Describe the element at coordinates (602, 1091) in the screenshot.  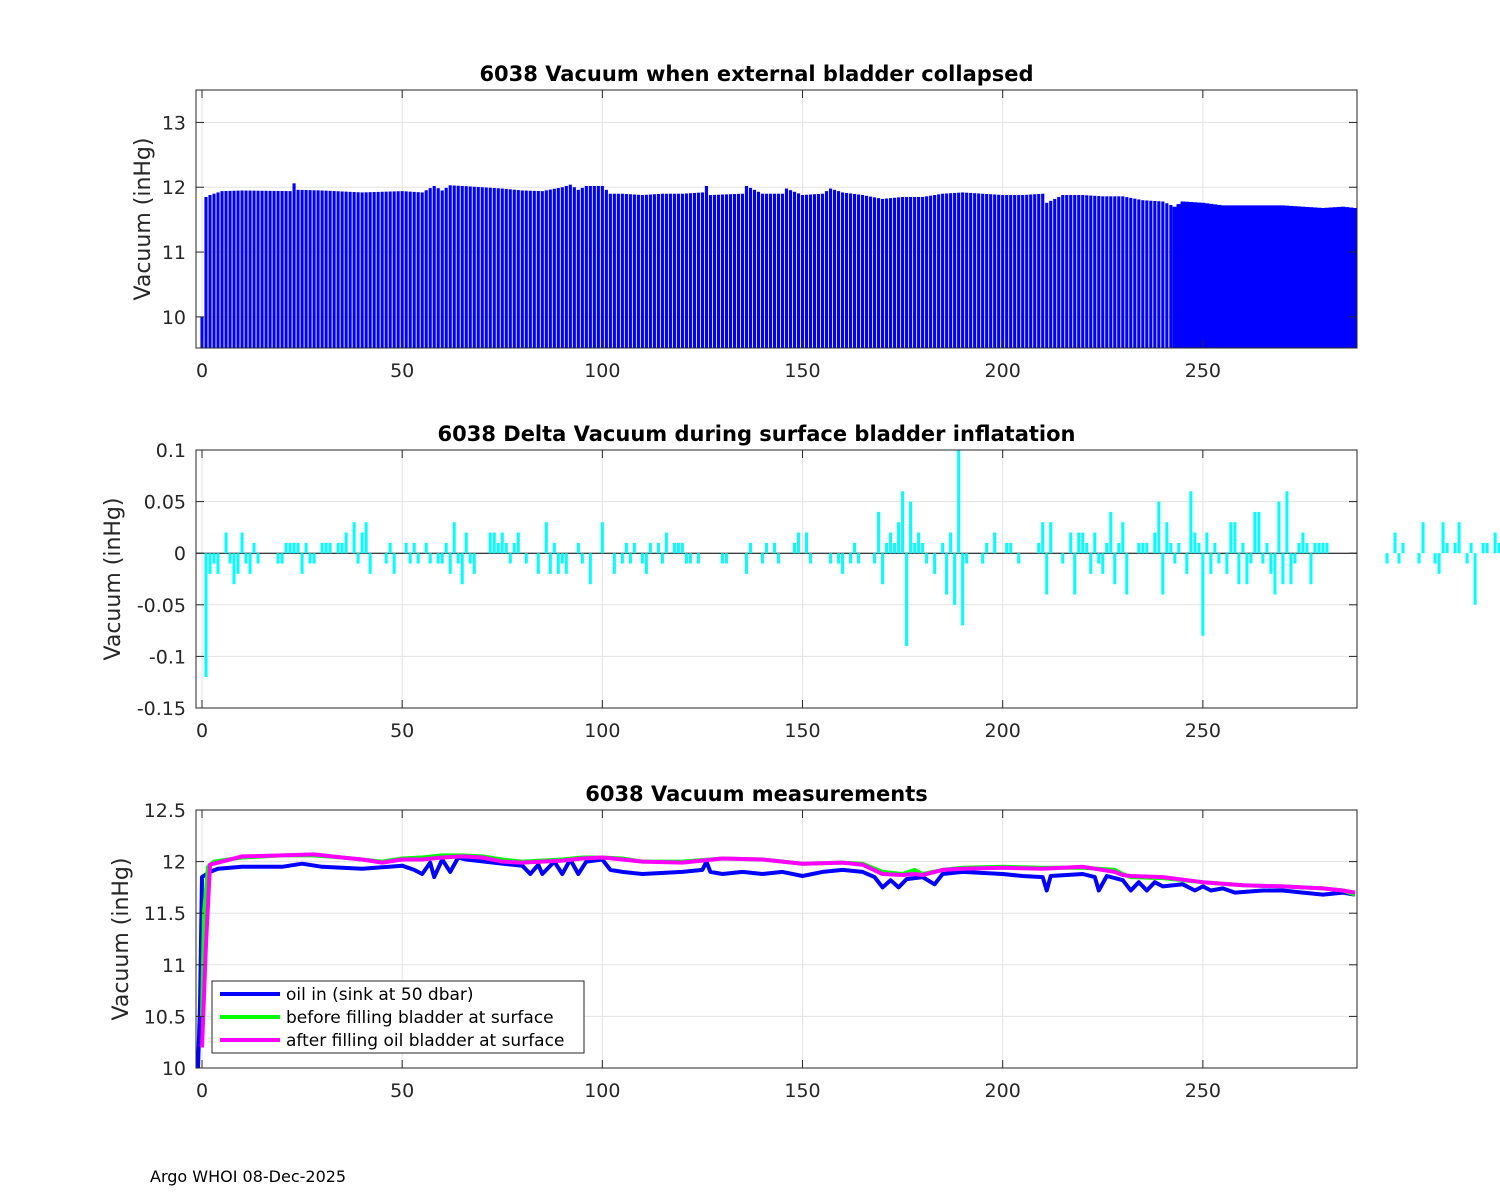
I see `x-tick-label: 100` at that location.